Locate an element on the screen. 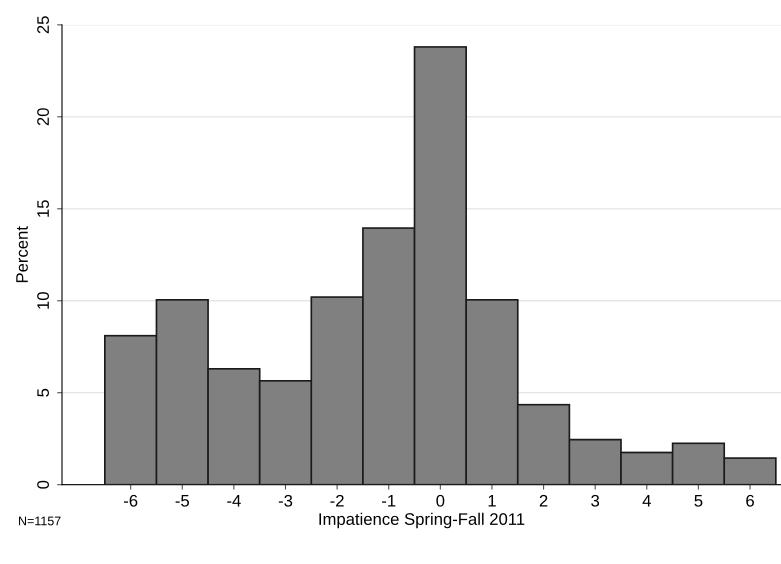 The image size is (781, 564). x-axis-title: Impatience Spring-Fall 2011 is located at coordinates (421, 520).